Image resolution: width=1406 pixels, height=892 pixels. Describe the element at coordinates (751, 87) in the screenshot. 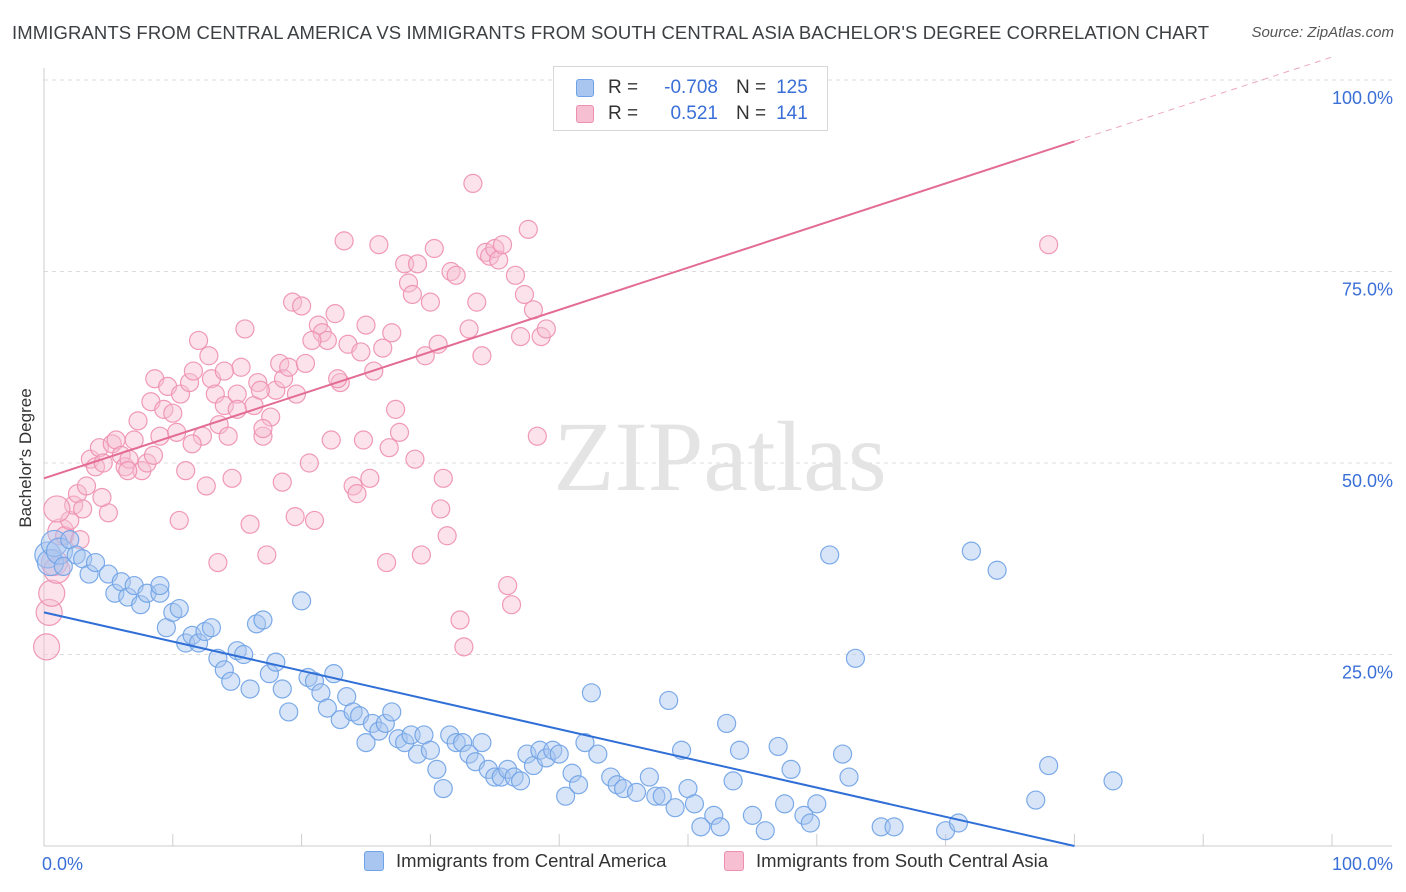

I see `n-label: N =` at that location.